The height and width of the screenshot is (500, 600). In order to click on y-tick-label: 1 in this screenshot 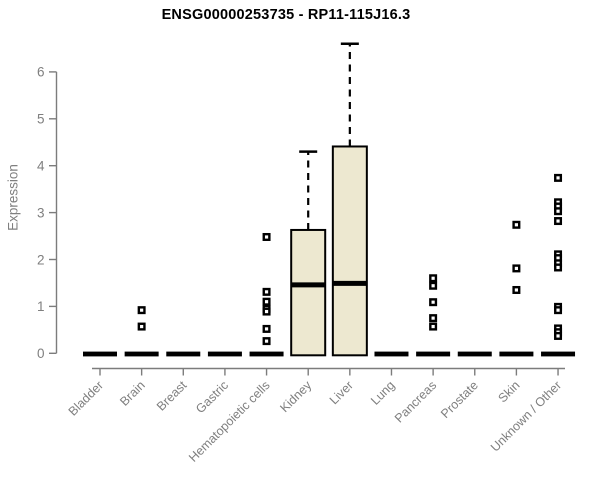, I will do `click(41, 306)`.